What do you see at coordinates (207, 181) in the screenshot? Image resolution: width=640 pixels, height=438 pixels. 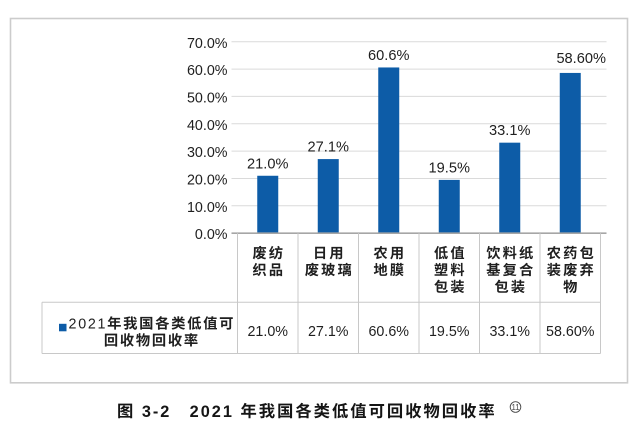 I see `svg-text: 20.0%` at bounding box center [207, 181].